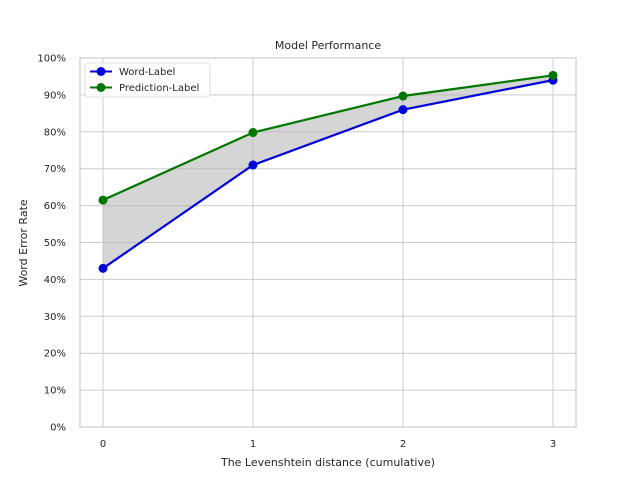 This screenshot has height=484, width=640. Describe the element at coordinates (101, 71) in the screenshot. I see `legend-marker-word-label` at that location.